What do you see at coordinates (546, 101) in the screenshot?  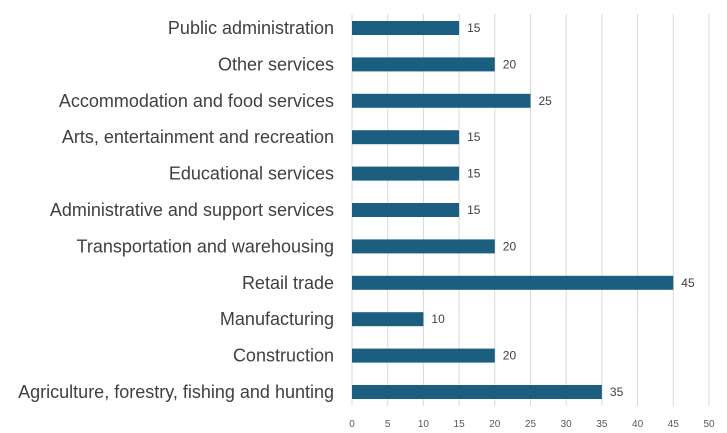 I see `data-label: 25` at bounding box center [546, 101].